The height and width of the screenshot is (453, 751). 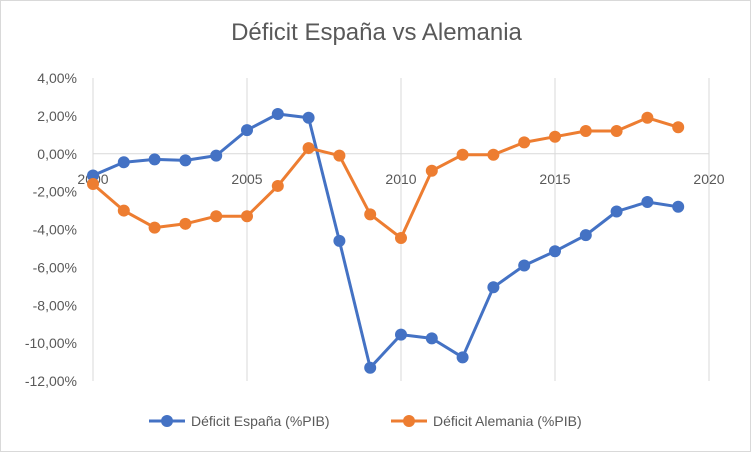 I want to click on legend-label: Déficit Alemania (%PIB), so click(x=507, y=421).